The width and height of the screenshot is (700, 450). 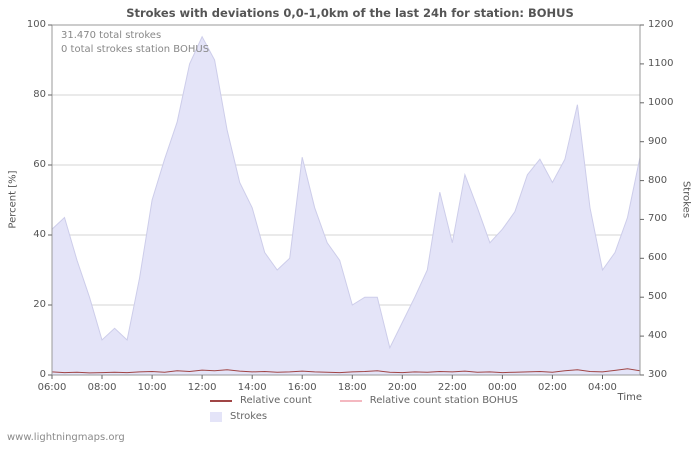 I want to click on strokes-swatch, so click(x=216, y=416).